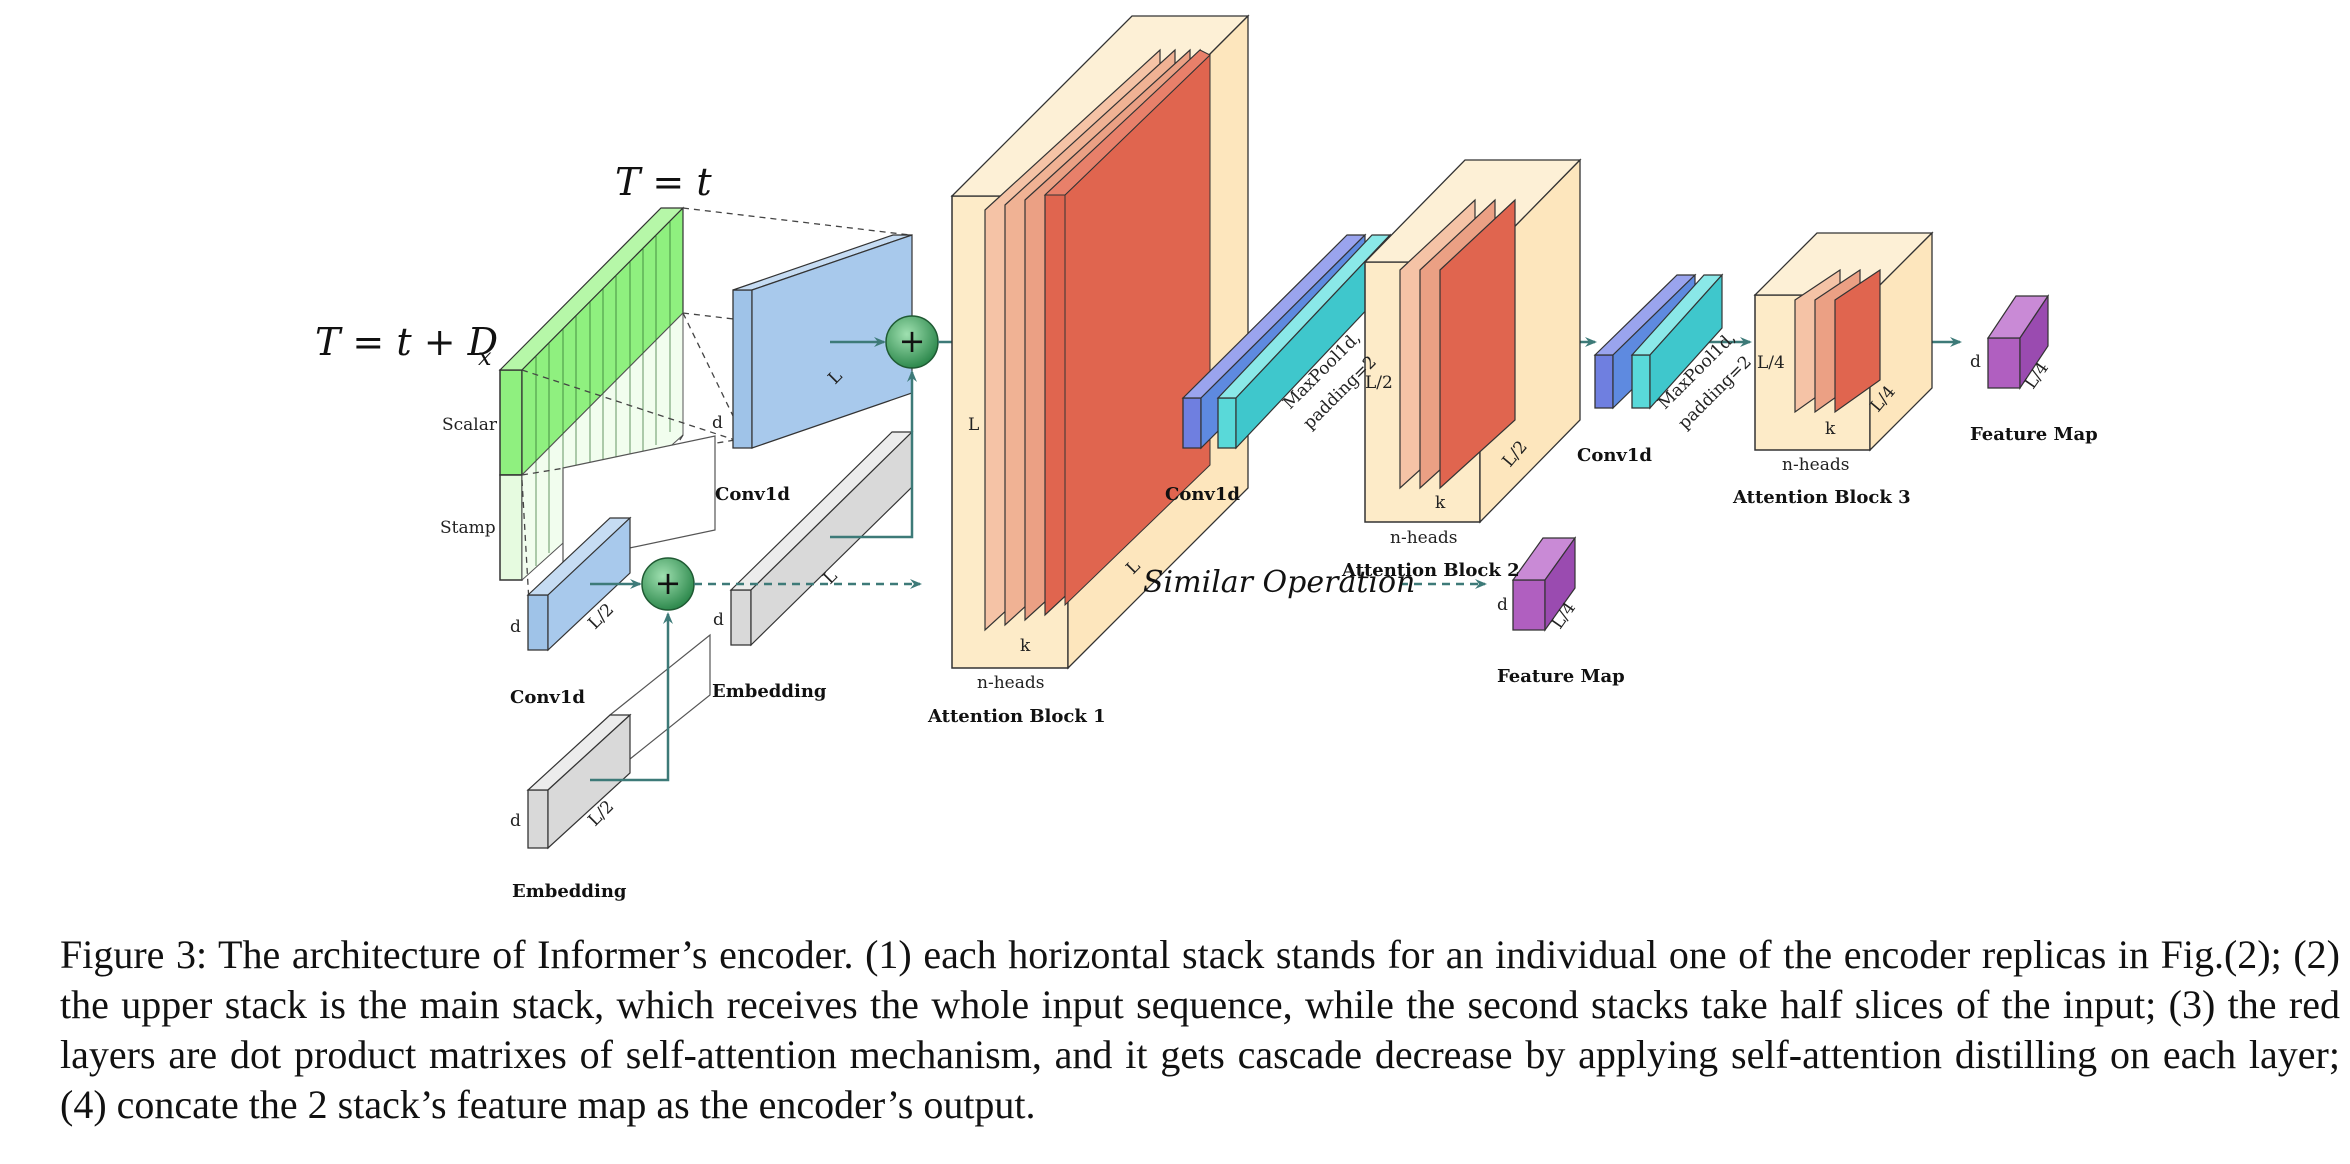 This screenshot has height=1164, width=2350. I want to click on feature-map-main, so click(2018, 342).